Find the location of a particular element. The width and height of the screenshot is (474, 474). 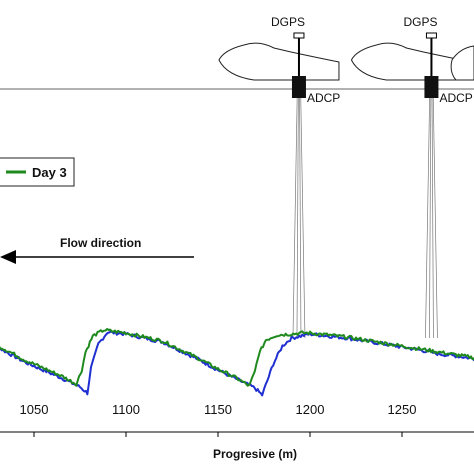

flow-direction-label: Flow direction is located at coordinates (100, 243).